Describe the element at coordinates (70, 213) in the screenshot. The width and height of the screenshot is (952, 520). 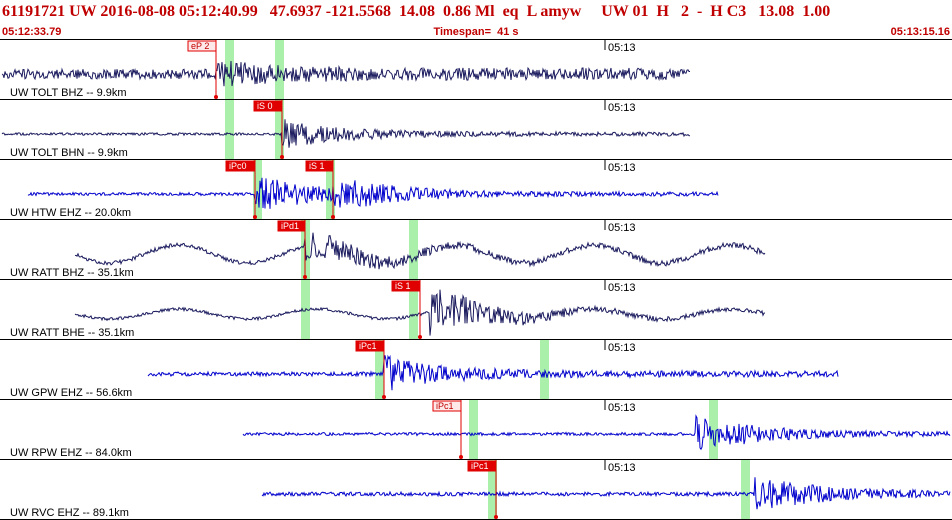
I see `channel-label: UW HTW EHZ -- 20.0km` at that location.